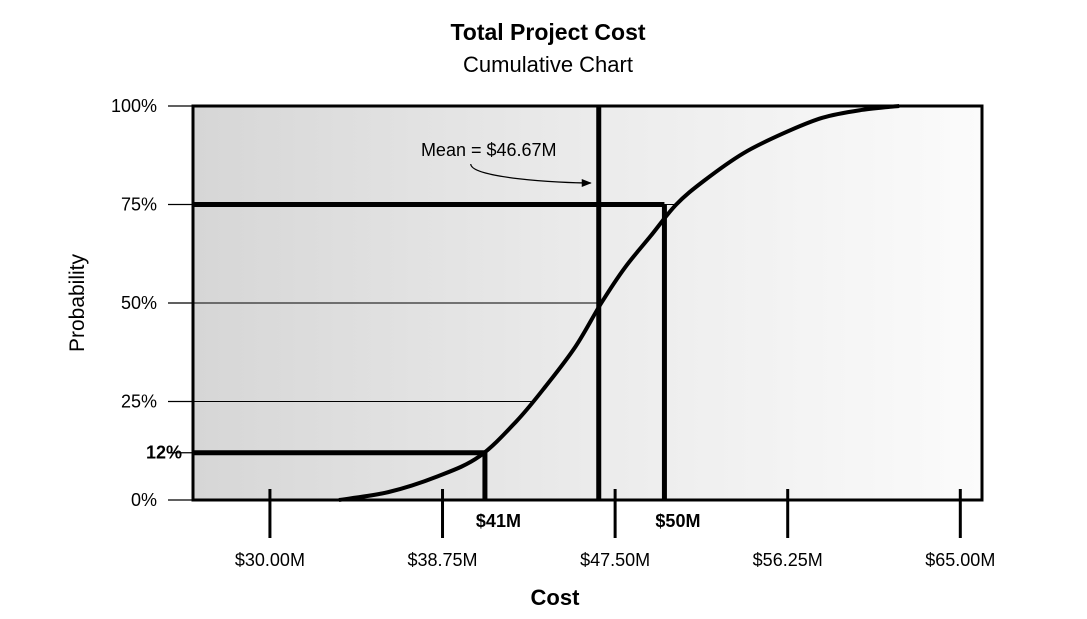 The image size is (1087, 619). Describe the element at coordinates (556, 597) in the screenshot. I see `x-axis-title: Cost` at that location.